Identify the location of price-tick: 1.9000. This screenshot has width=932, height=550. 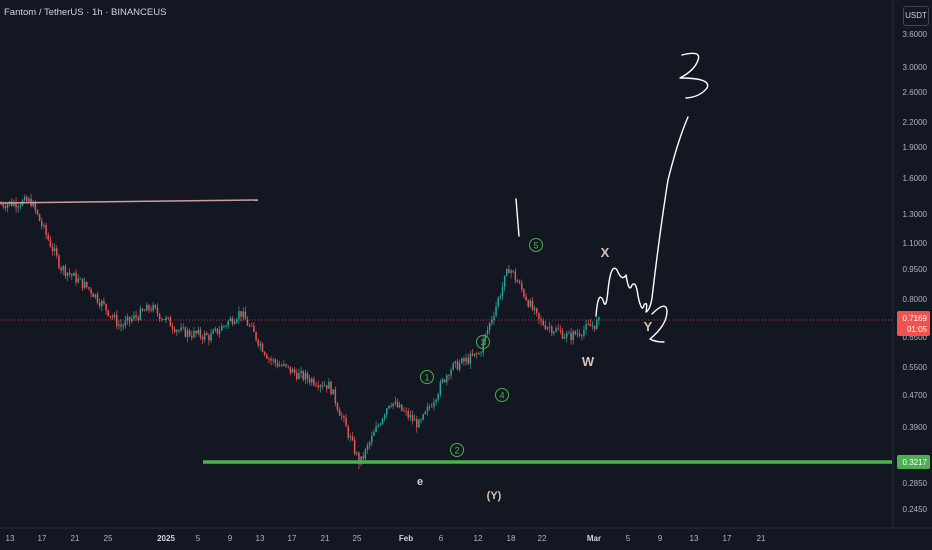
(915, 147).